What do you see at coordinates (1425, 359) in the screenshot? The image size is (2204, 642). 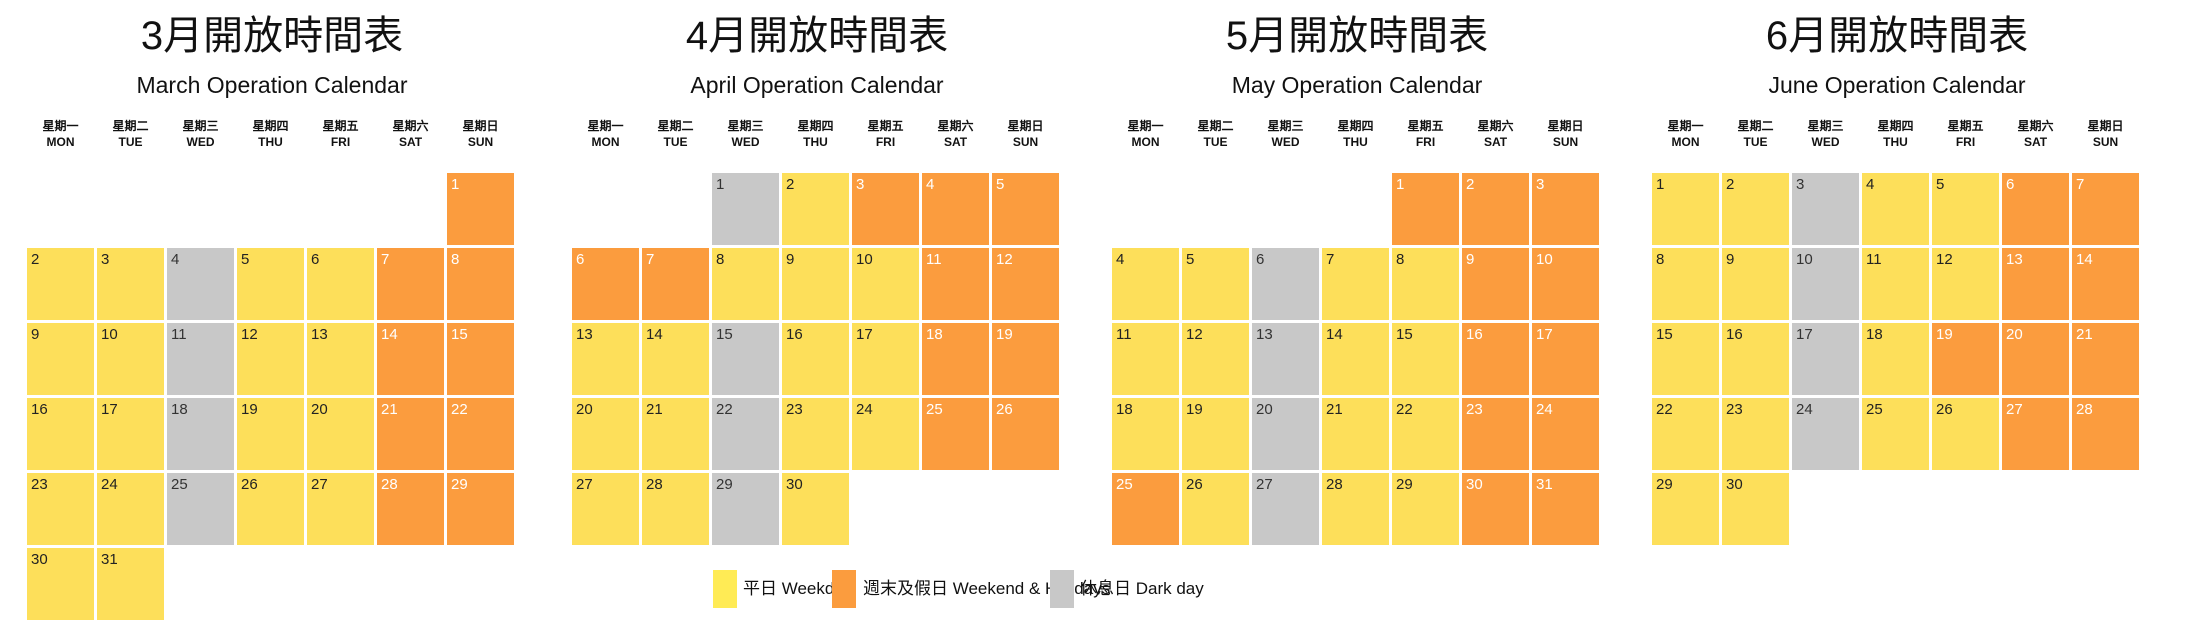 I see `day-cell: 15` at bounding box center [1425, 359].